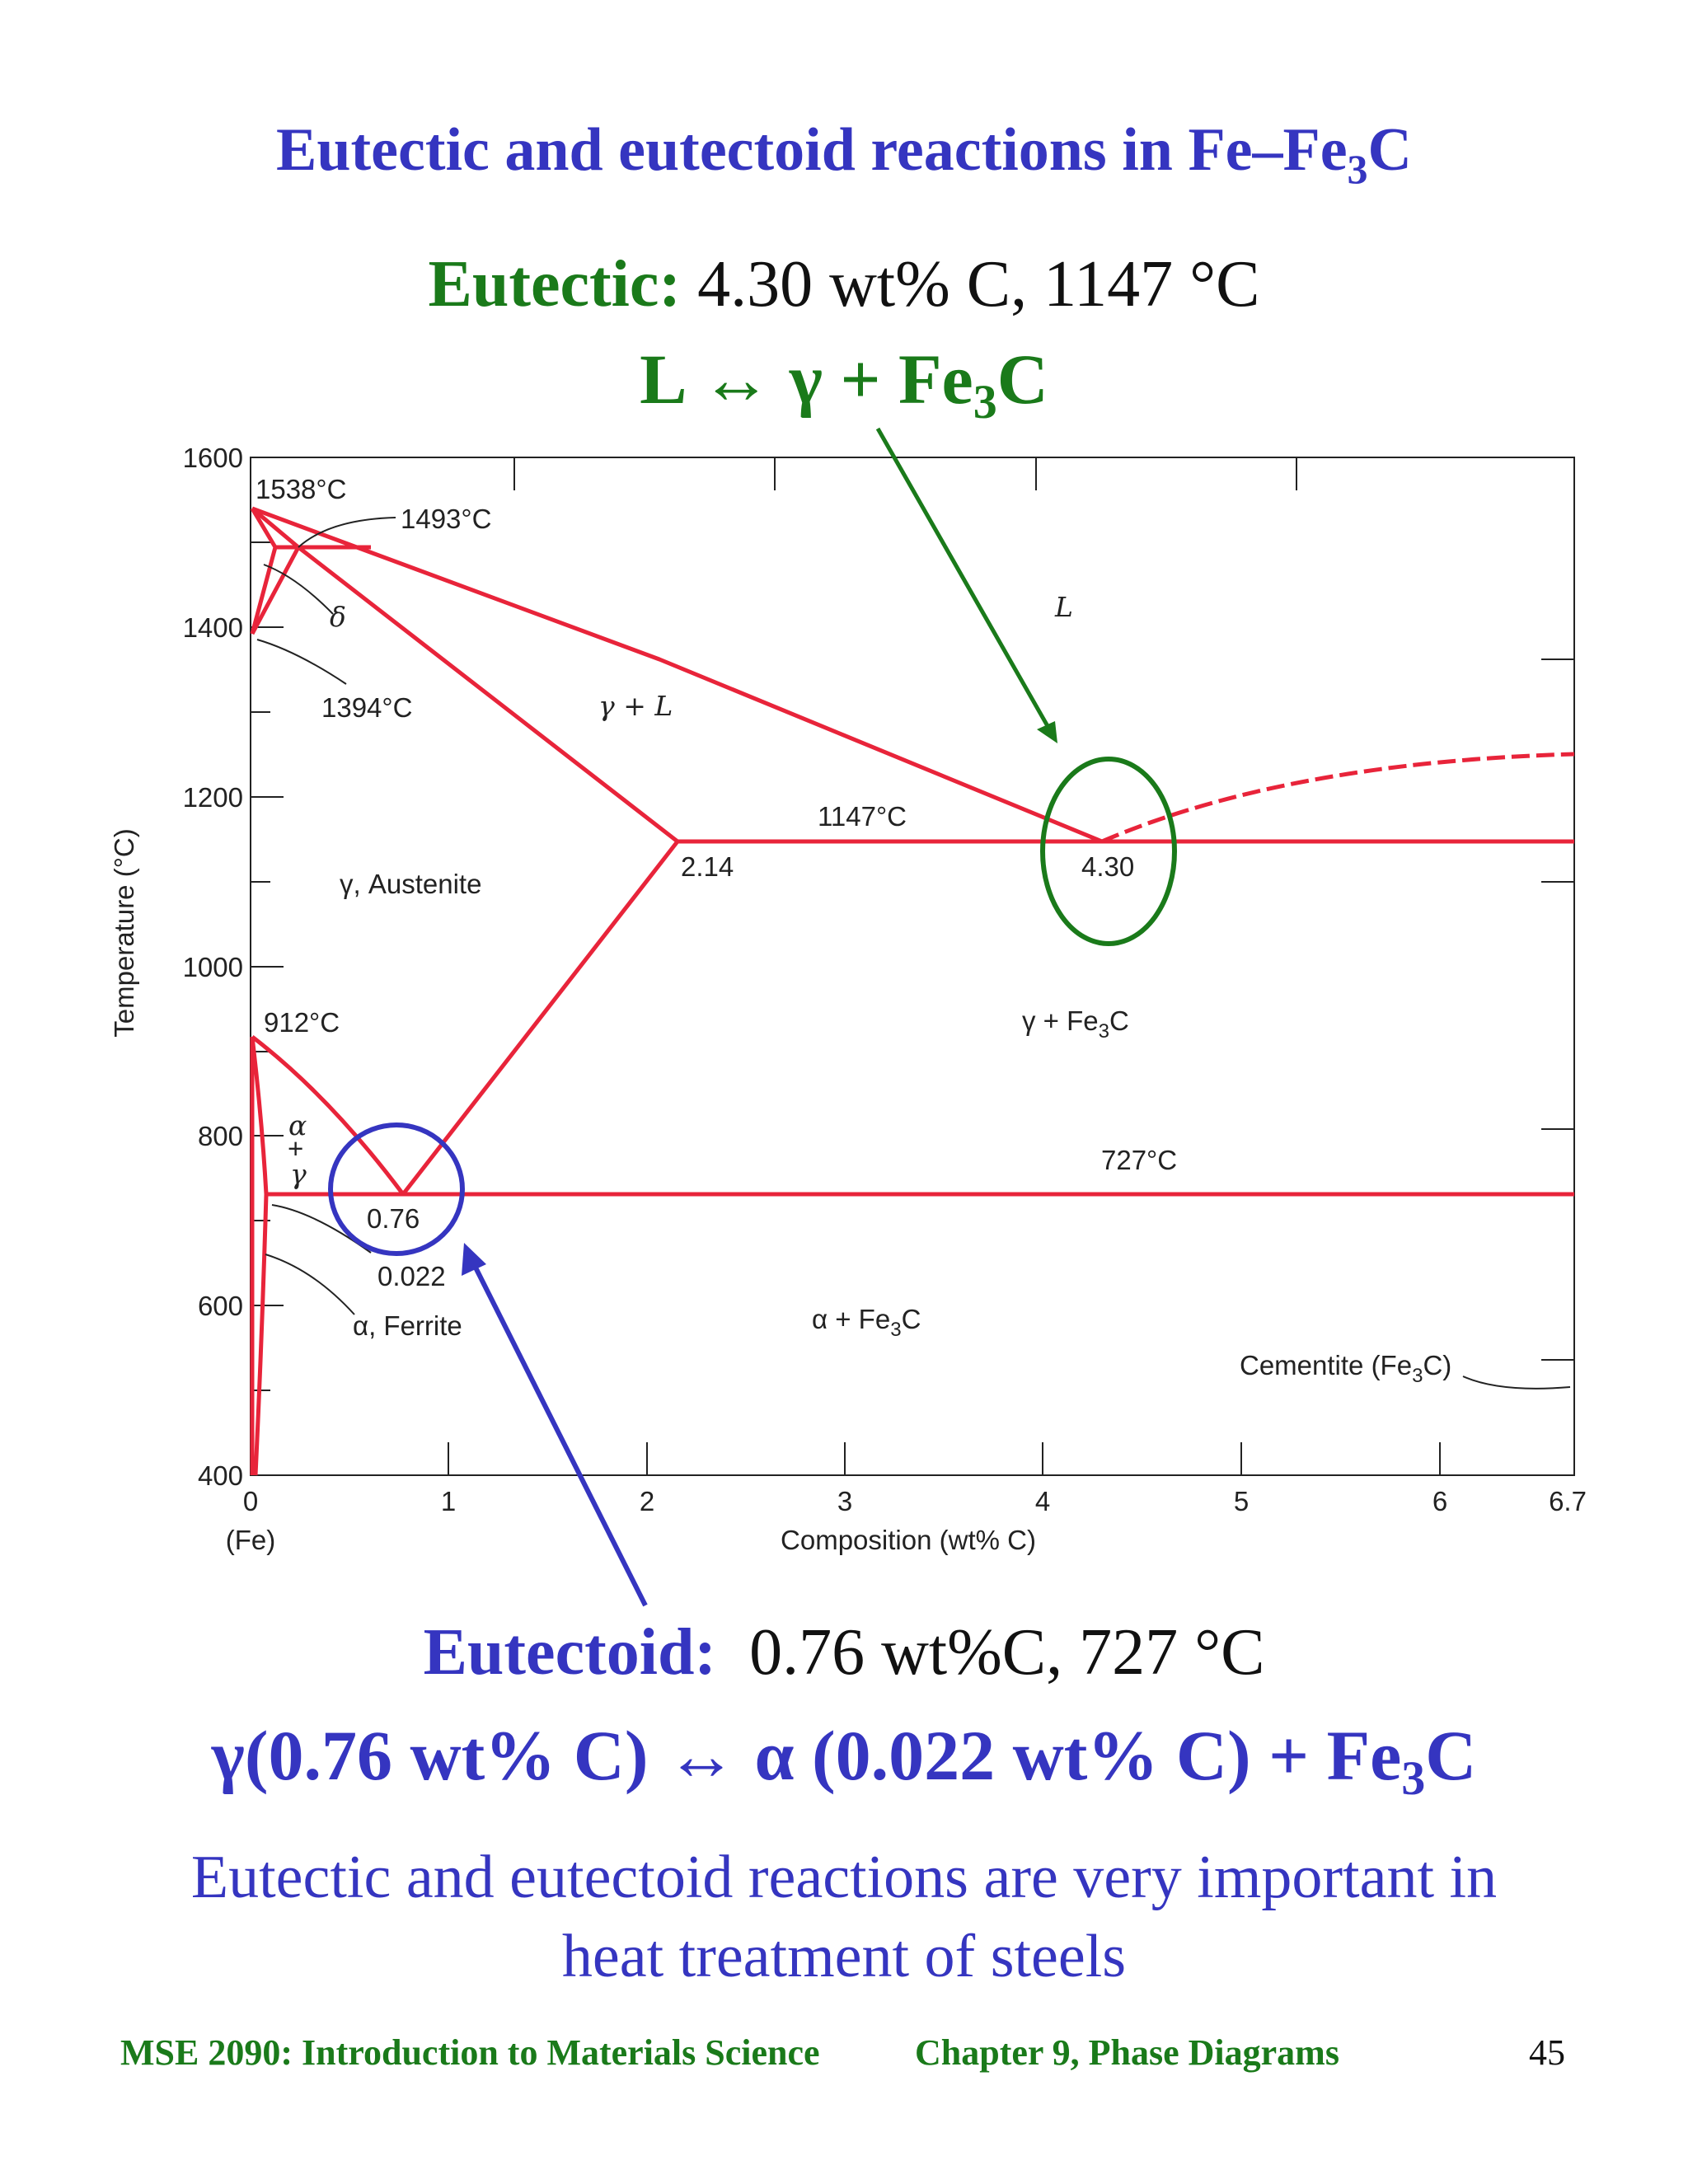  I want to click on label-727: 727°C, so click(1139, 1160).